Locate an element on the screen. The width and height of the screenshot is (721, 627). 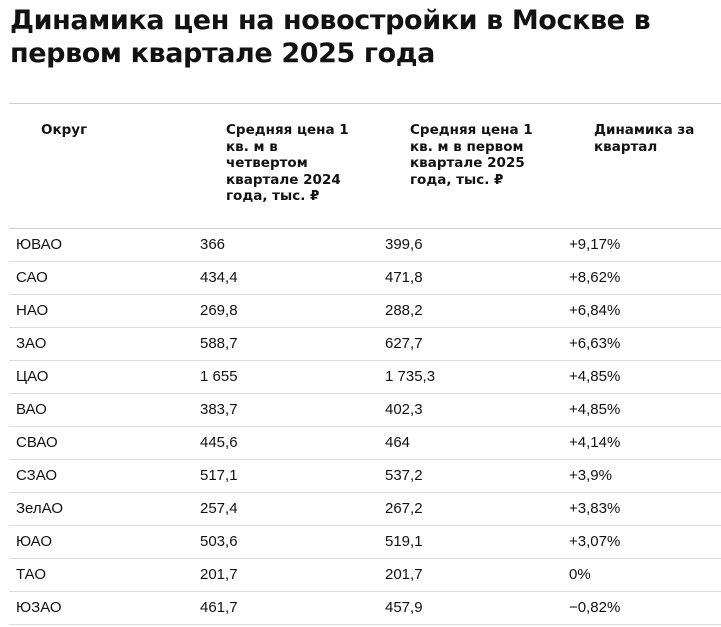
quarter-change-cell: +6,84% is located at coordinates (595, 310).